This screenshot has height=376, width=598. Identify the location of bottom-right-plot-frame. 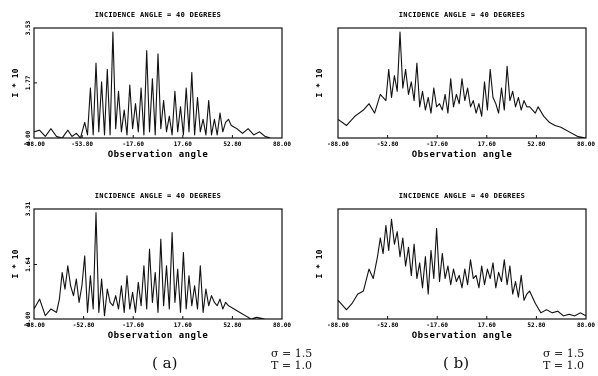
(462, 264).